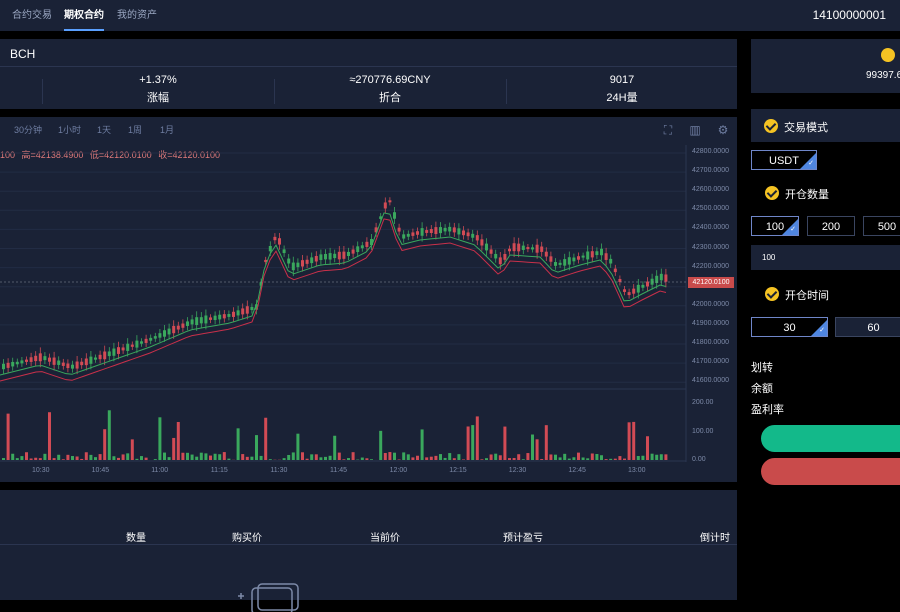 This screenshot has height=612, width=900. Describe the element at coordinates (825, 66) in the screenshot. I see `balance-panel: 99397.6` at that location.